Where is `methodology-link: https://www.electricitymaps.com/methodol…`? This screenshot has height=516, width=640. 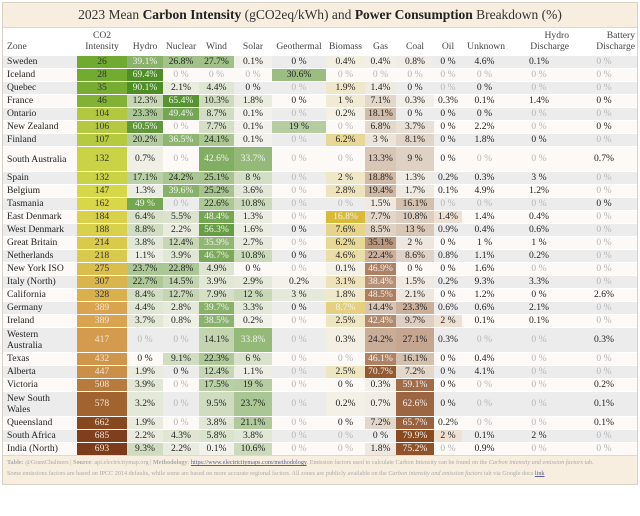 methodology-link: https://www.electricitymaps.com/methodol… is located at coordinates (248, 462).